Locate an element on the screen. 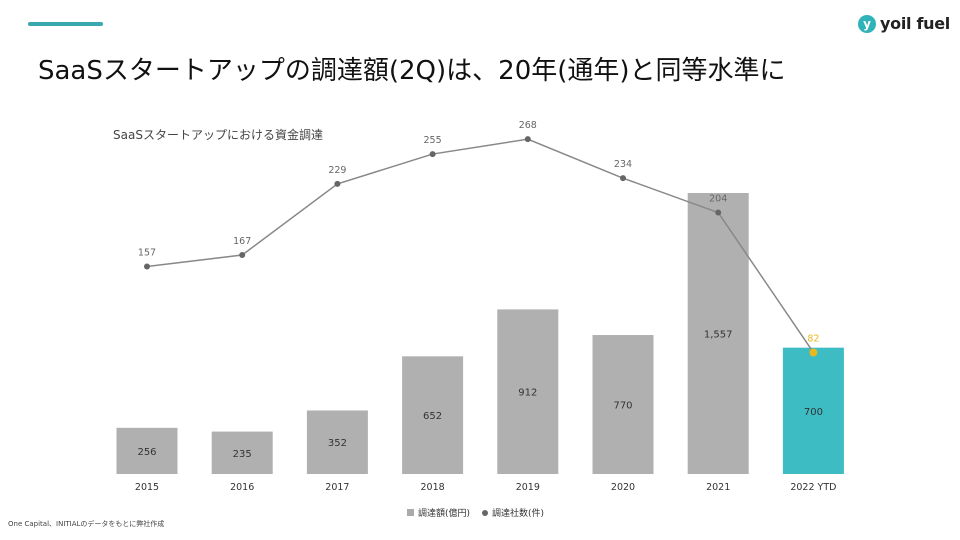  companies-value-label: 255 is located at coordinates (433, 140).